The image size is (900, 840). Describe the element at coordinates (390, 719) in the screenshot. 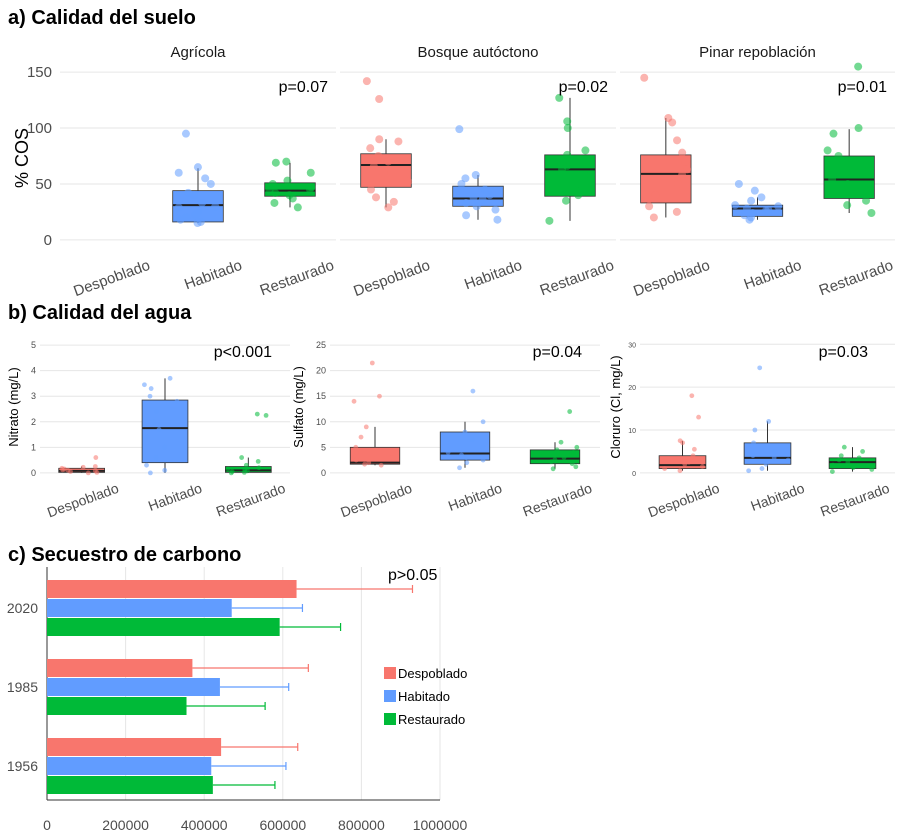

I see `legend-swatch-restaurado` at that location.